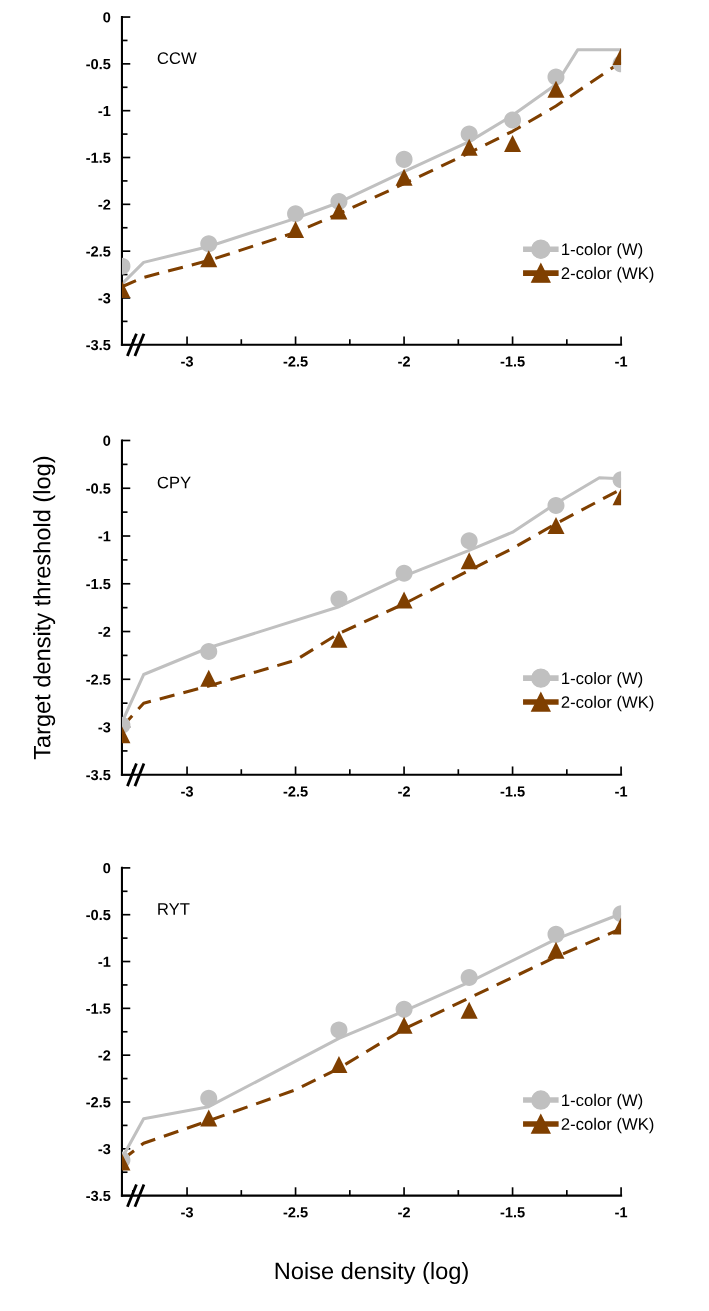 This screenshot has height=1311, width=709. What do you see at coordinates (174, 482) in the screenshot?
I see `text: CPY` at bounding box center [174, 482].